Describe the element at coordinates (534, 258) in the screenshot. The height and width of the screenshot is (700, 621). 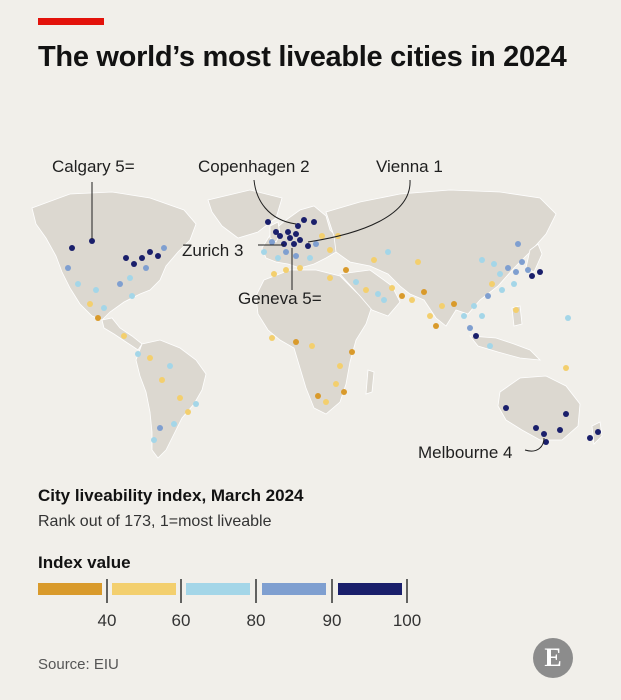
I see `japan-shape` at that location.